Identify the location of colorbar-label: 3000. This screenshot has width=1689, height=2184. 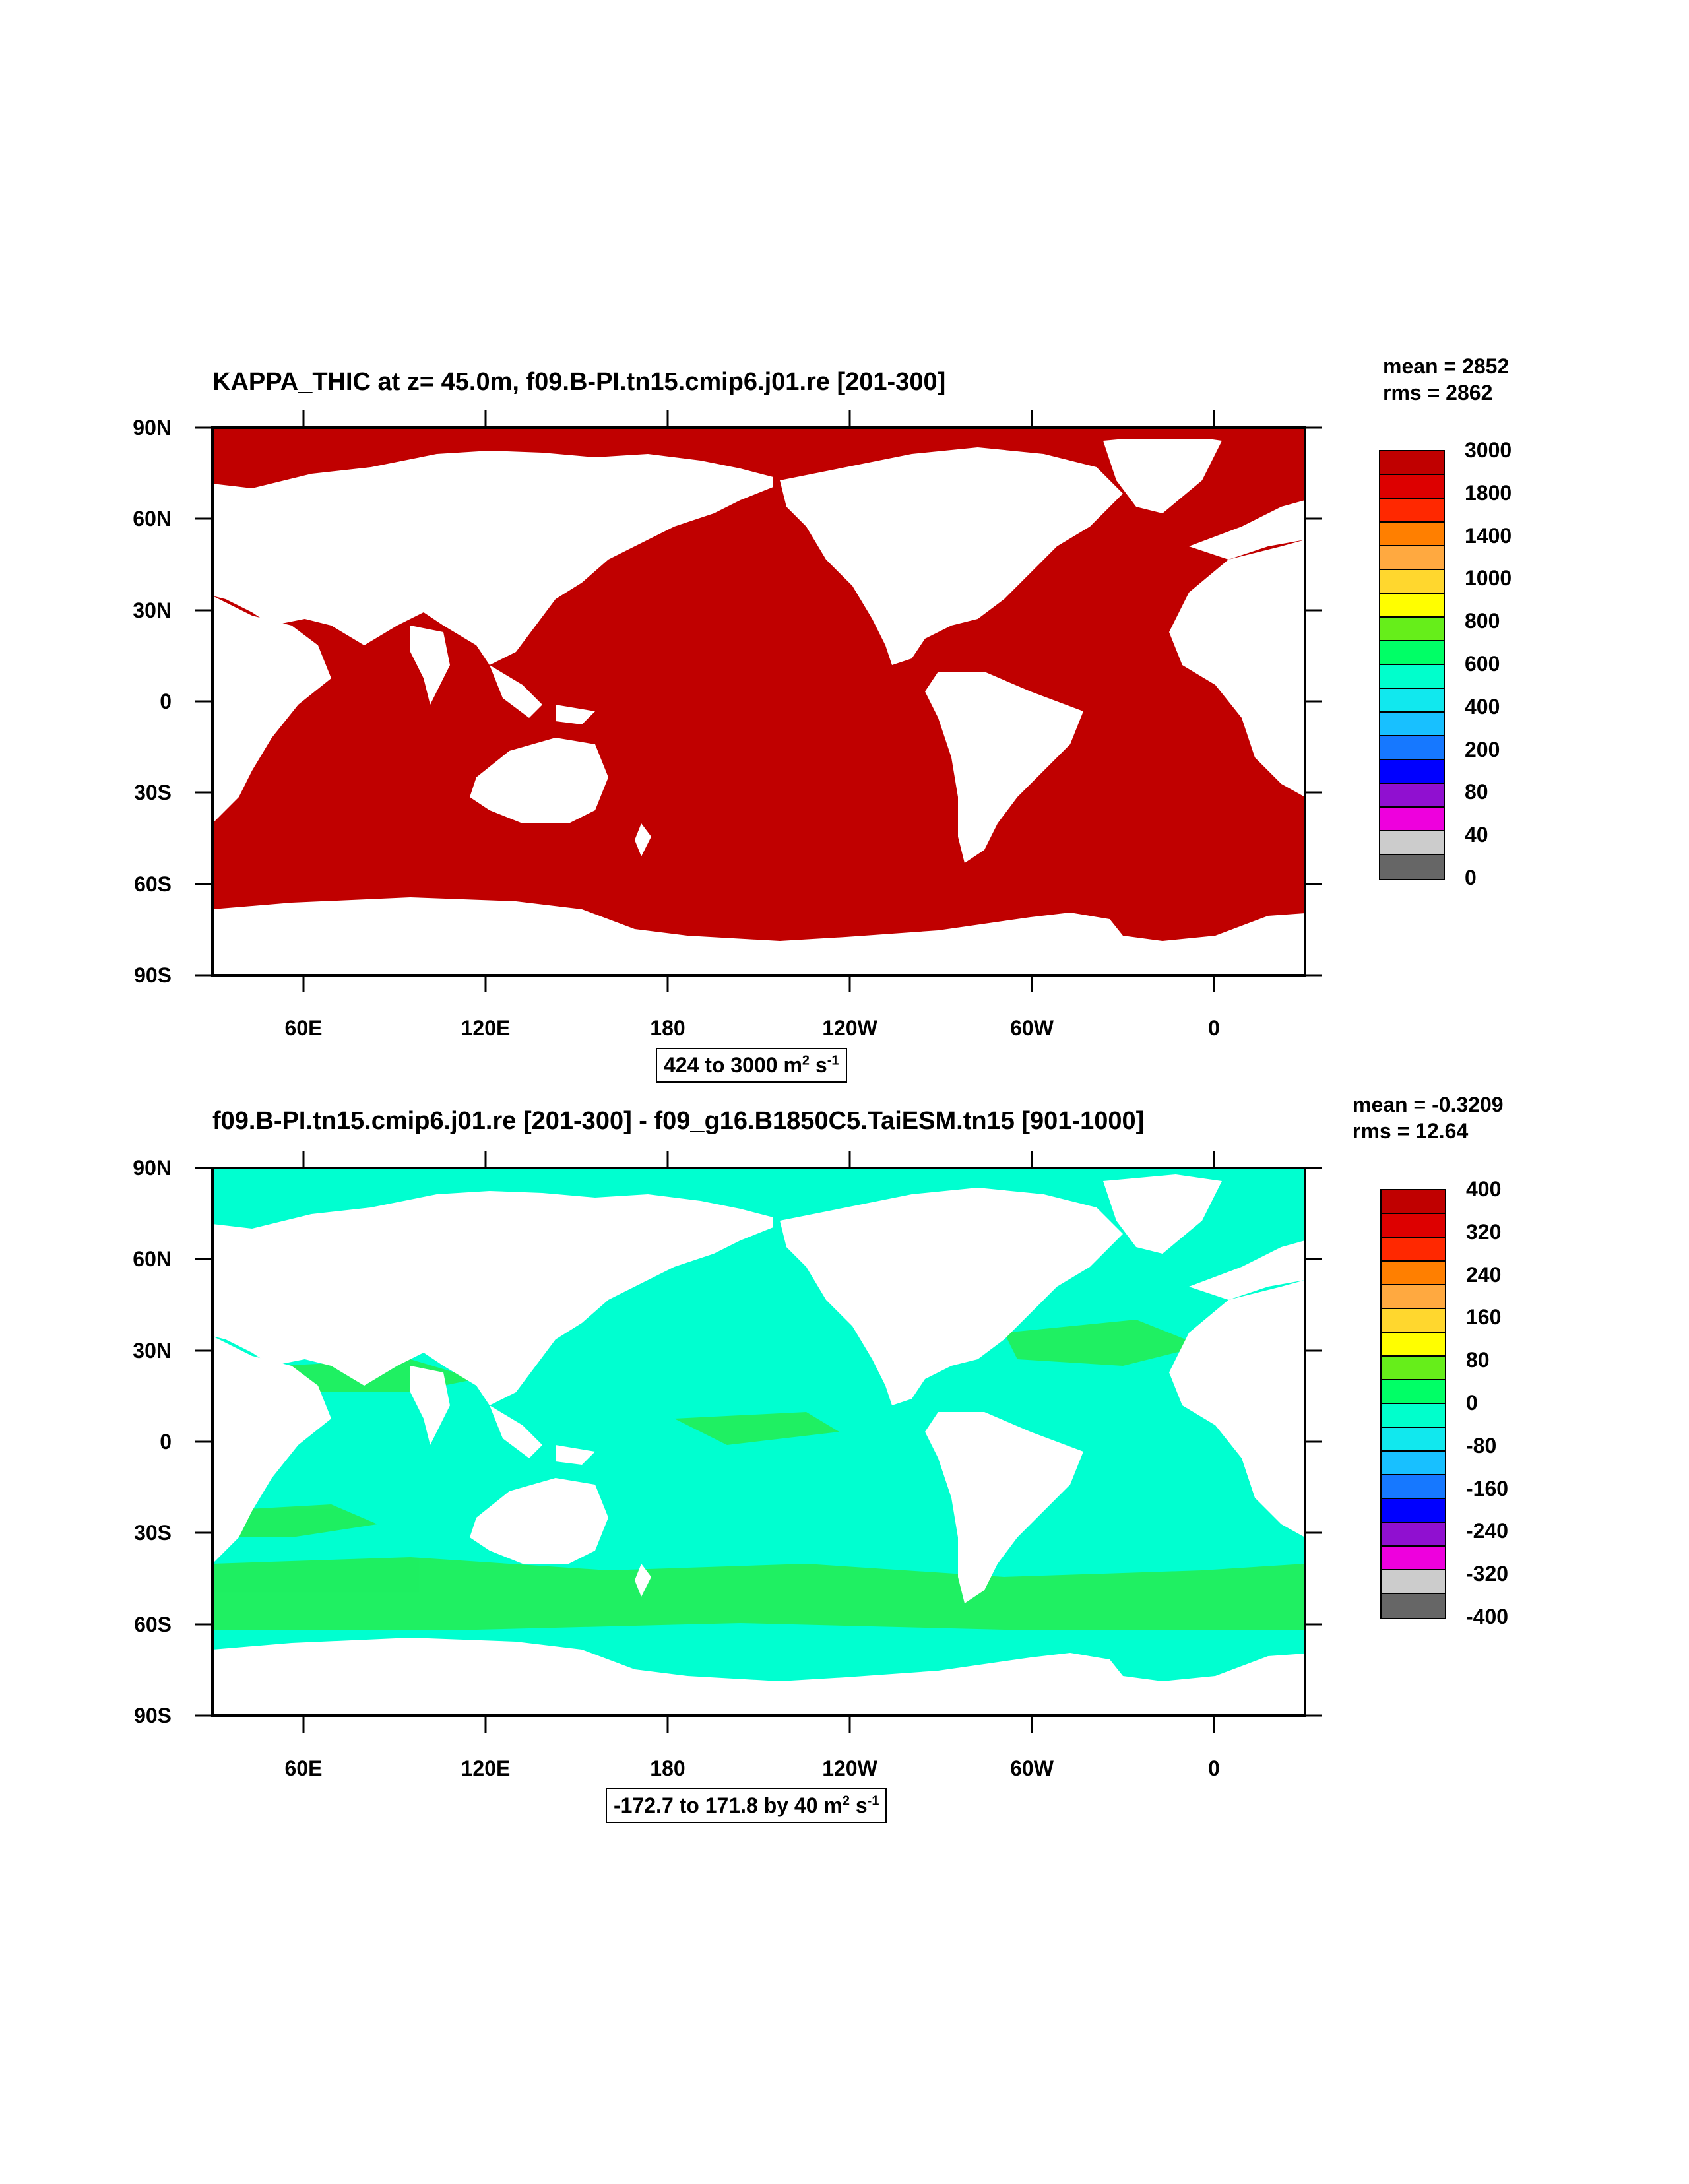
(1489, 450).